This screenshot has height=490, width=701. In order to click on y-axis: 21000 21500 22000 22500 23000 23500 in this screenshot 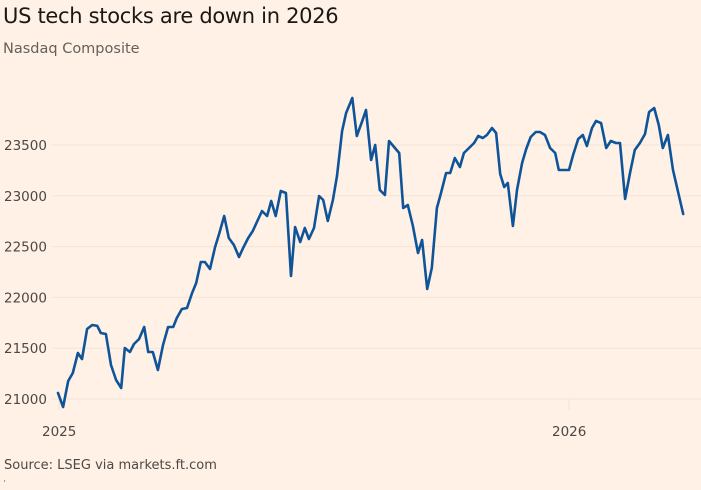, I will do `click(25, 273)`.